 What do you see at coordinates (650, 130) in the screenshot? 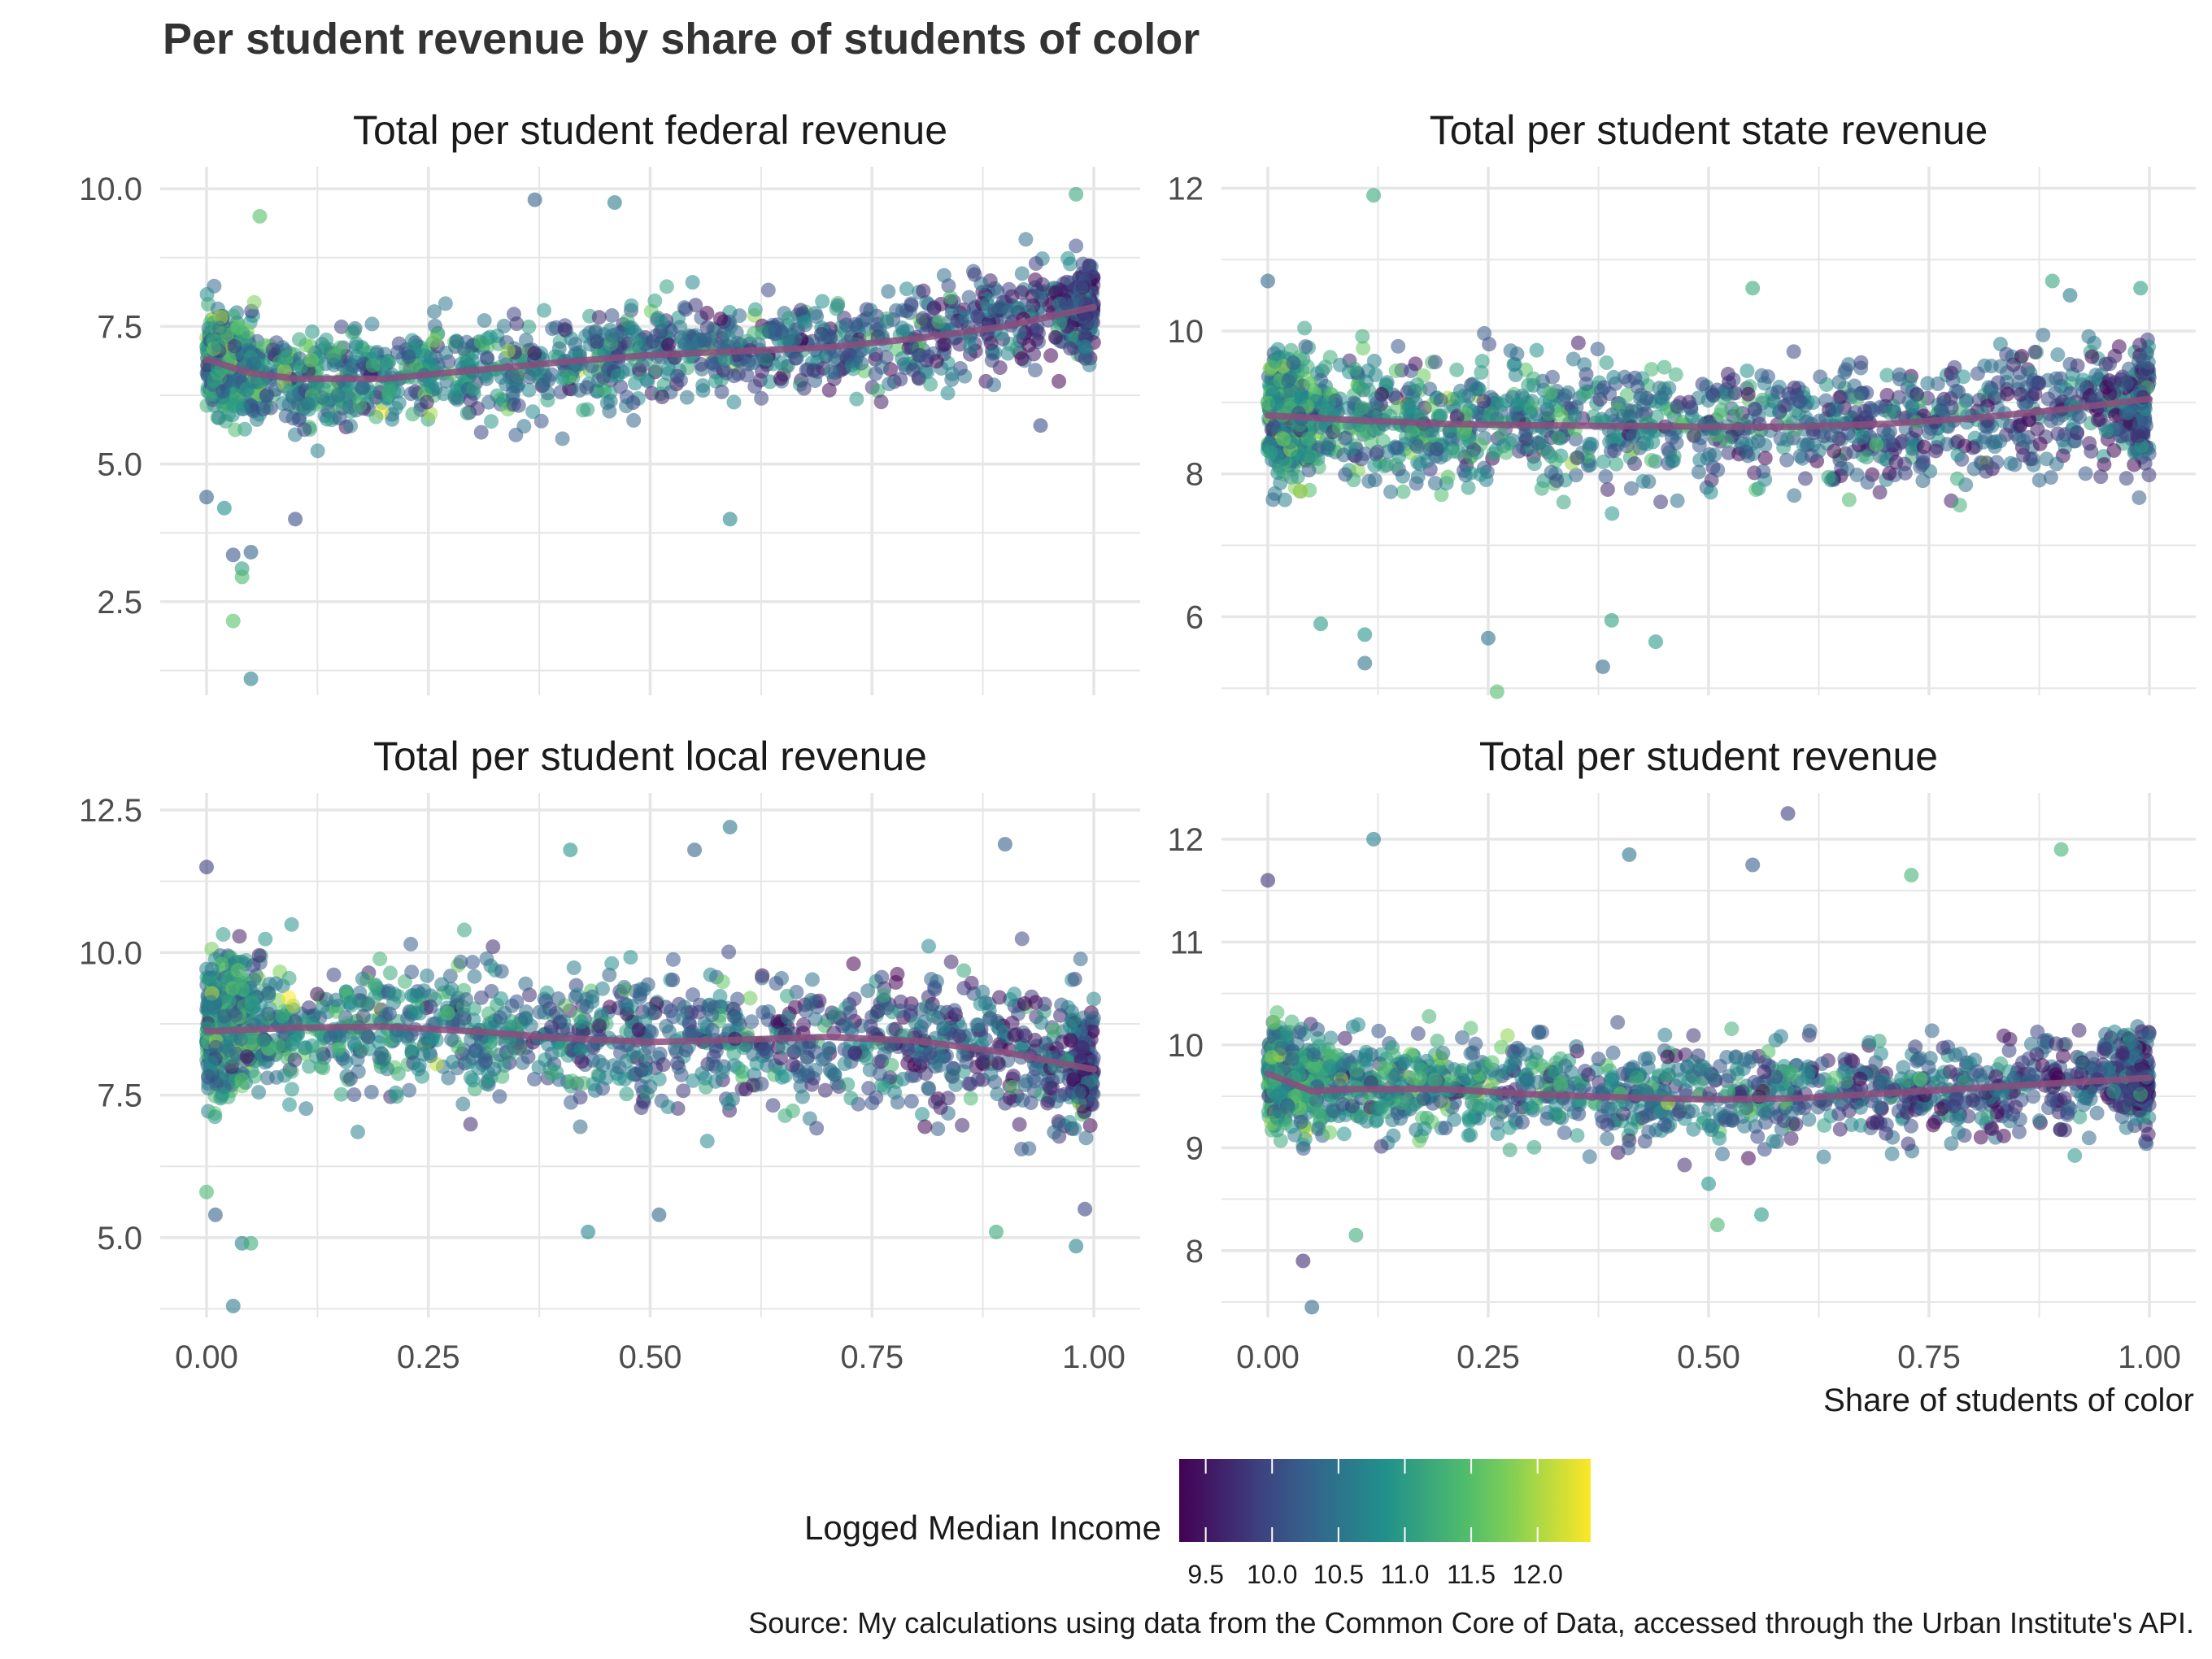
I see `panel-title: Total per student federal revenue` at bounding box center [650, 130].